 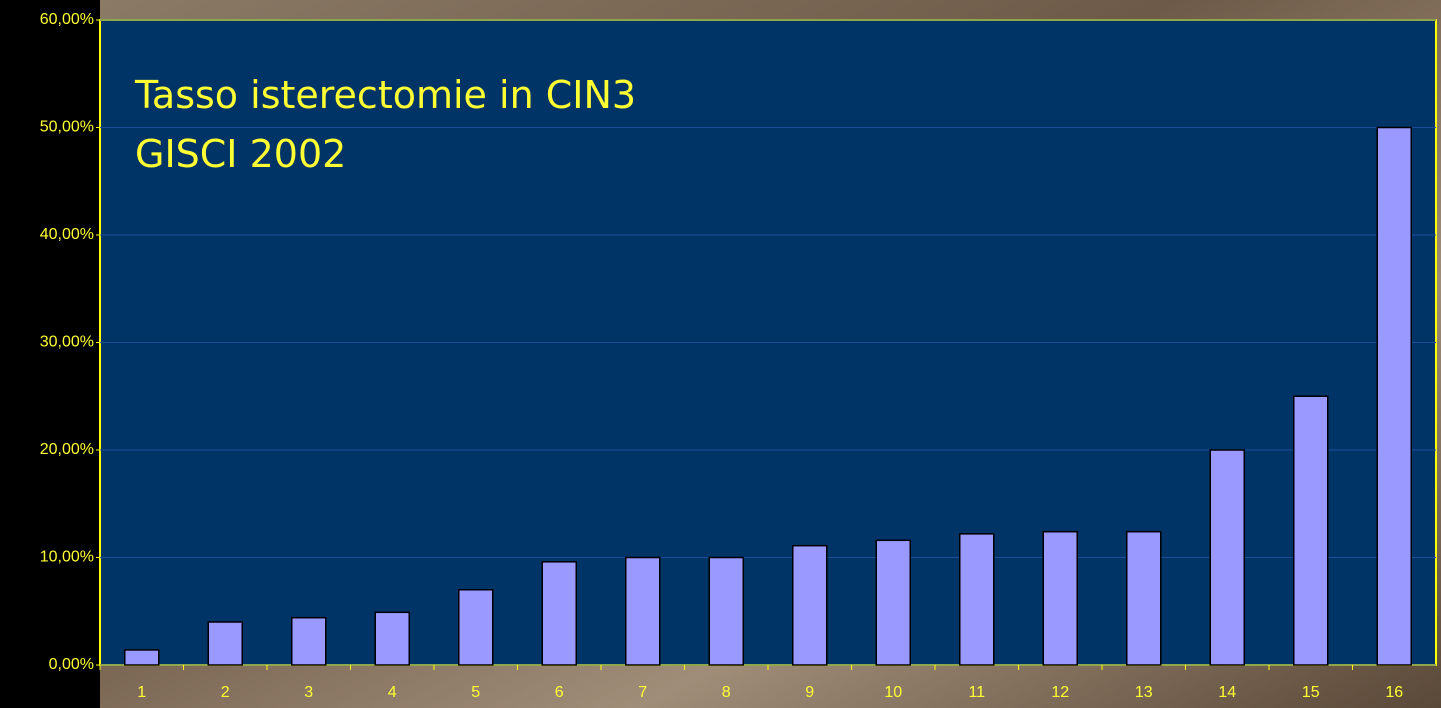 What do you see at coordinates (225, 692) in the screenshot?
I see `x-tick-label: 2` at bounding box center [225, 692].